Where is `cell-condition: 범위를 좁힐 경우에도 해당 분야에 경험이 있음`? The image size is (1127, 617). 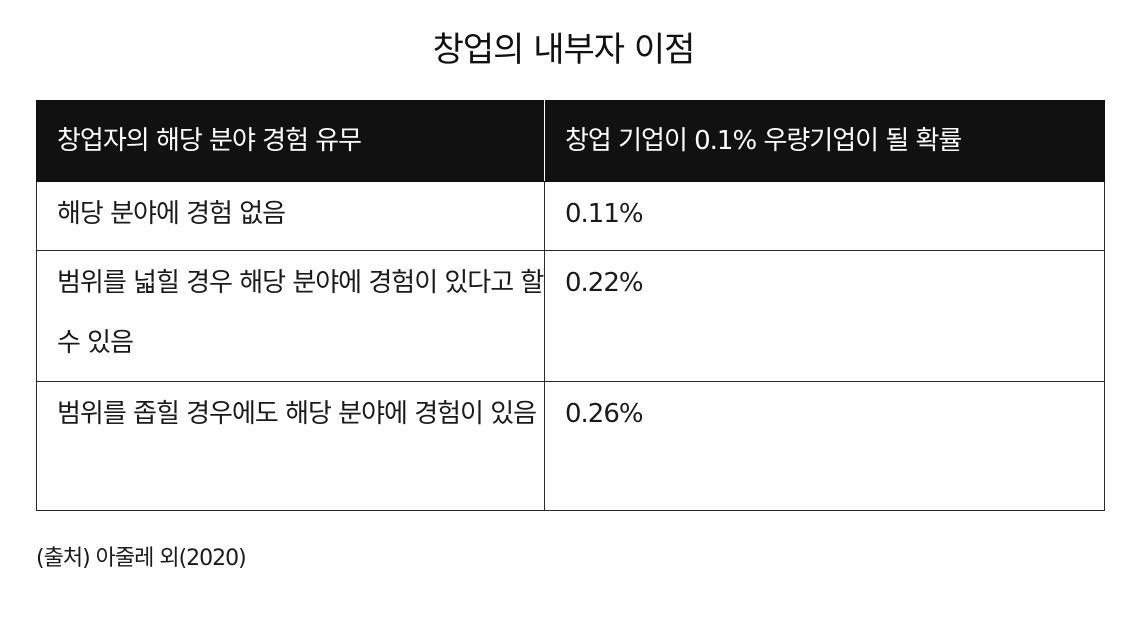 cell-condition: 범위를 좁힐 경우에도 해당 분야에 경험이 있음 is located at coordinates (290, 446).